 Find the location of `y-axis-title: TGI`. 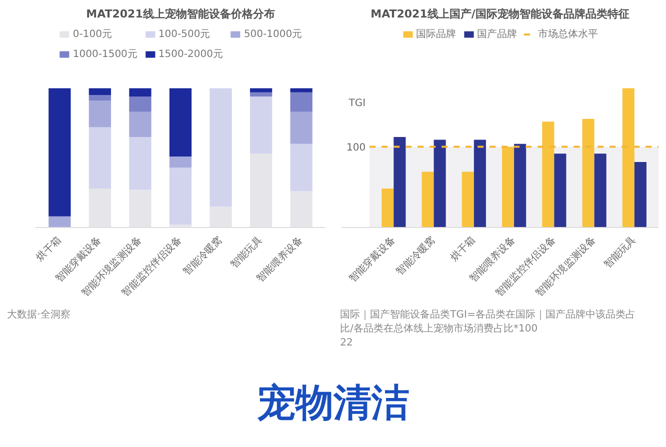

y-axis-title: TGI is located at coordinates (357, 104).